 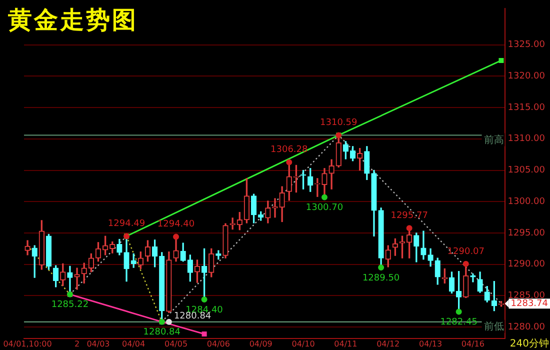 I want to click on x-tick-label: 04/01,10:00, so click(x=27, y=343).